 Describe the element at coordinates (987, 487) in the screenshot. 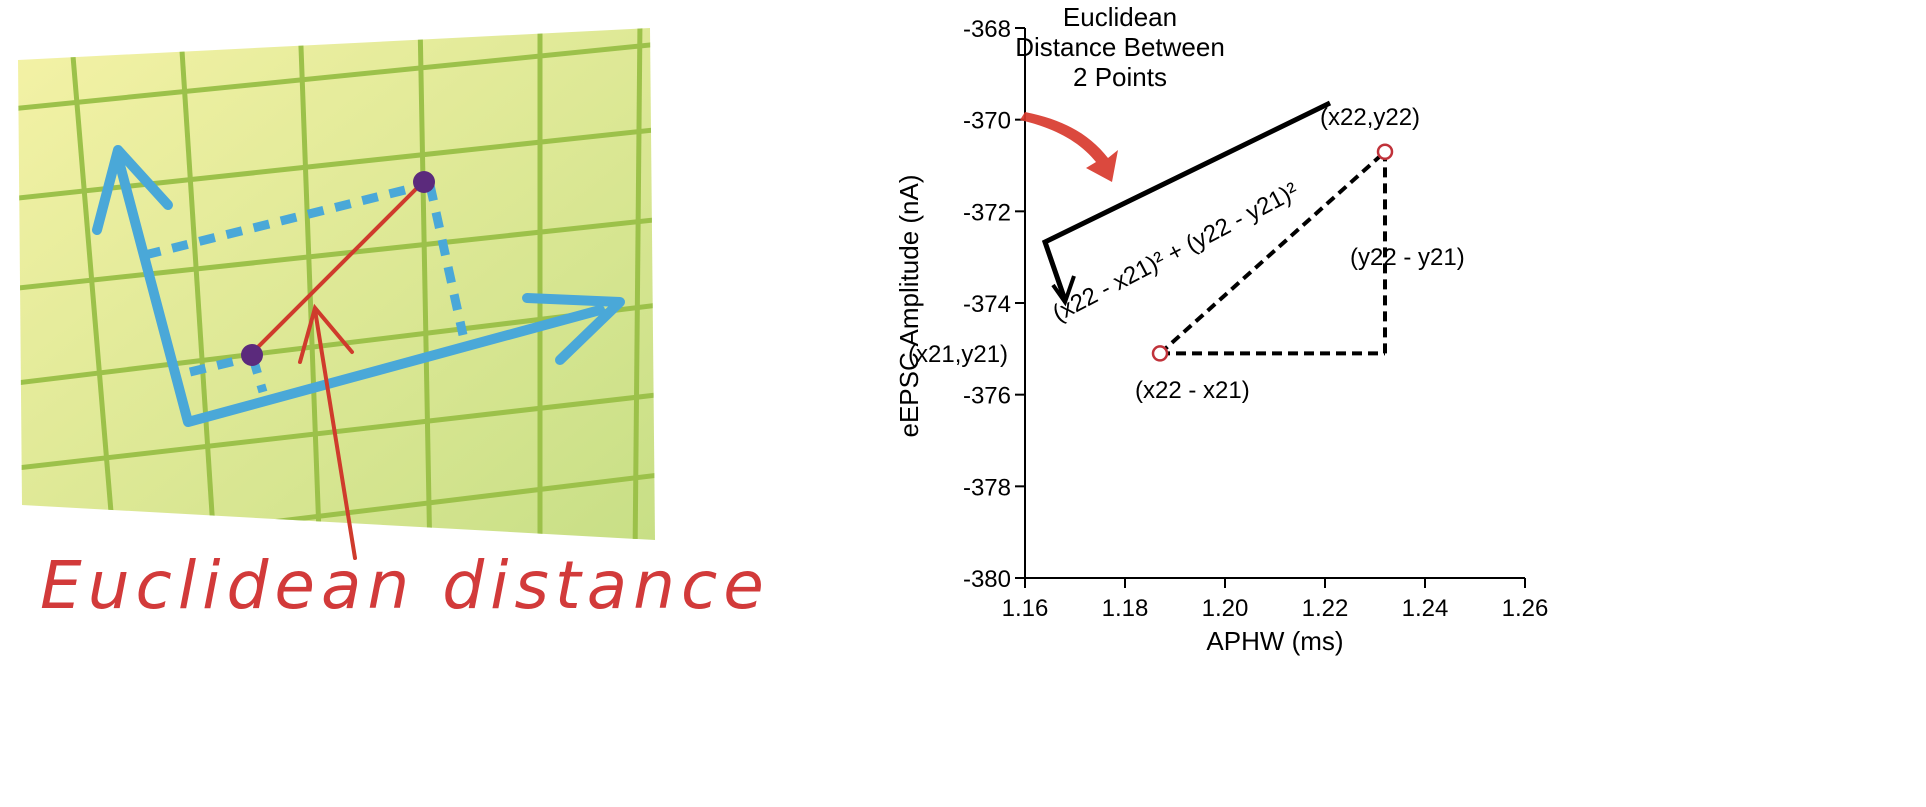

I see `y-tick-label: -378` at that location.